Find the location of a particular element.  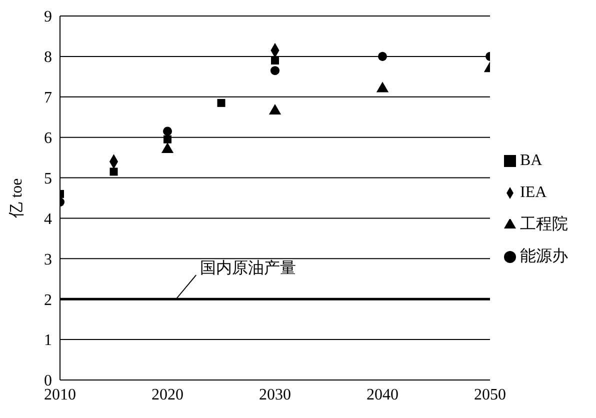

y-axis-title: 亿 toe is located at coordinates (17, 198).